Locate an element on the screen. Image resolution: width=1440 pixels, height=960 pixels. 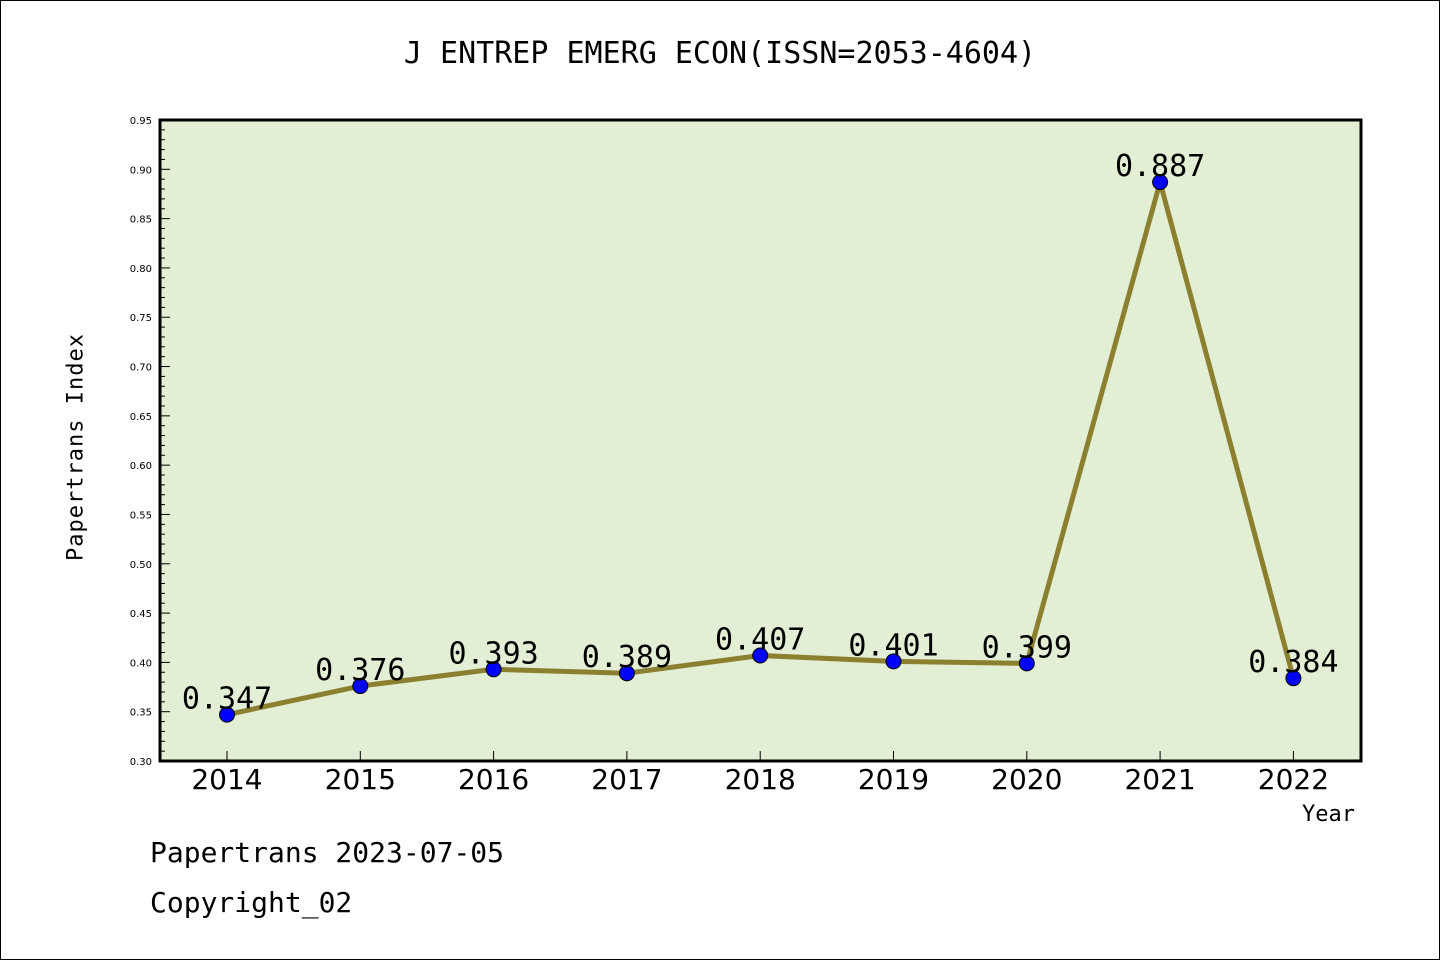
y-tick-label: 0.75 is located at coordinates (141, 318).